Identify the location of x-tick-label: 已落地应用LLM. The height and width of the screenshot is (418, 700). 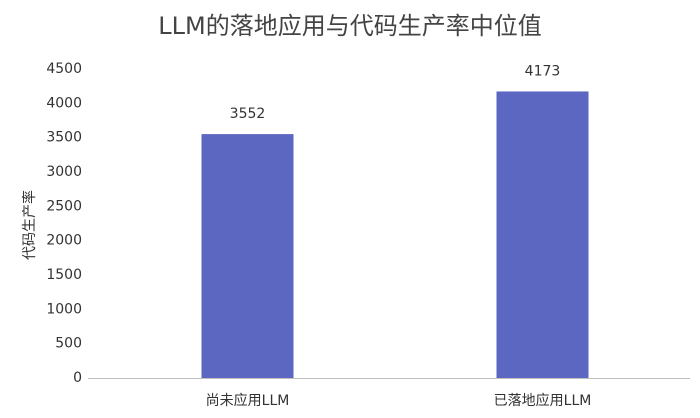
(543, 400).